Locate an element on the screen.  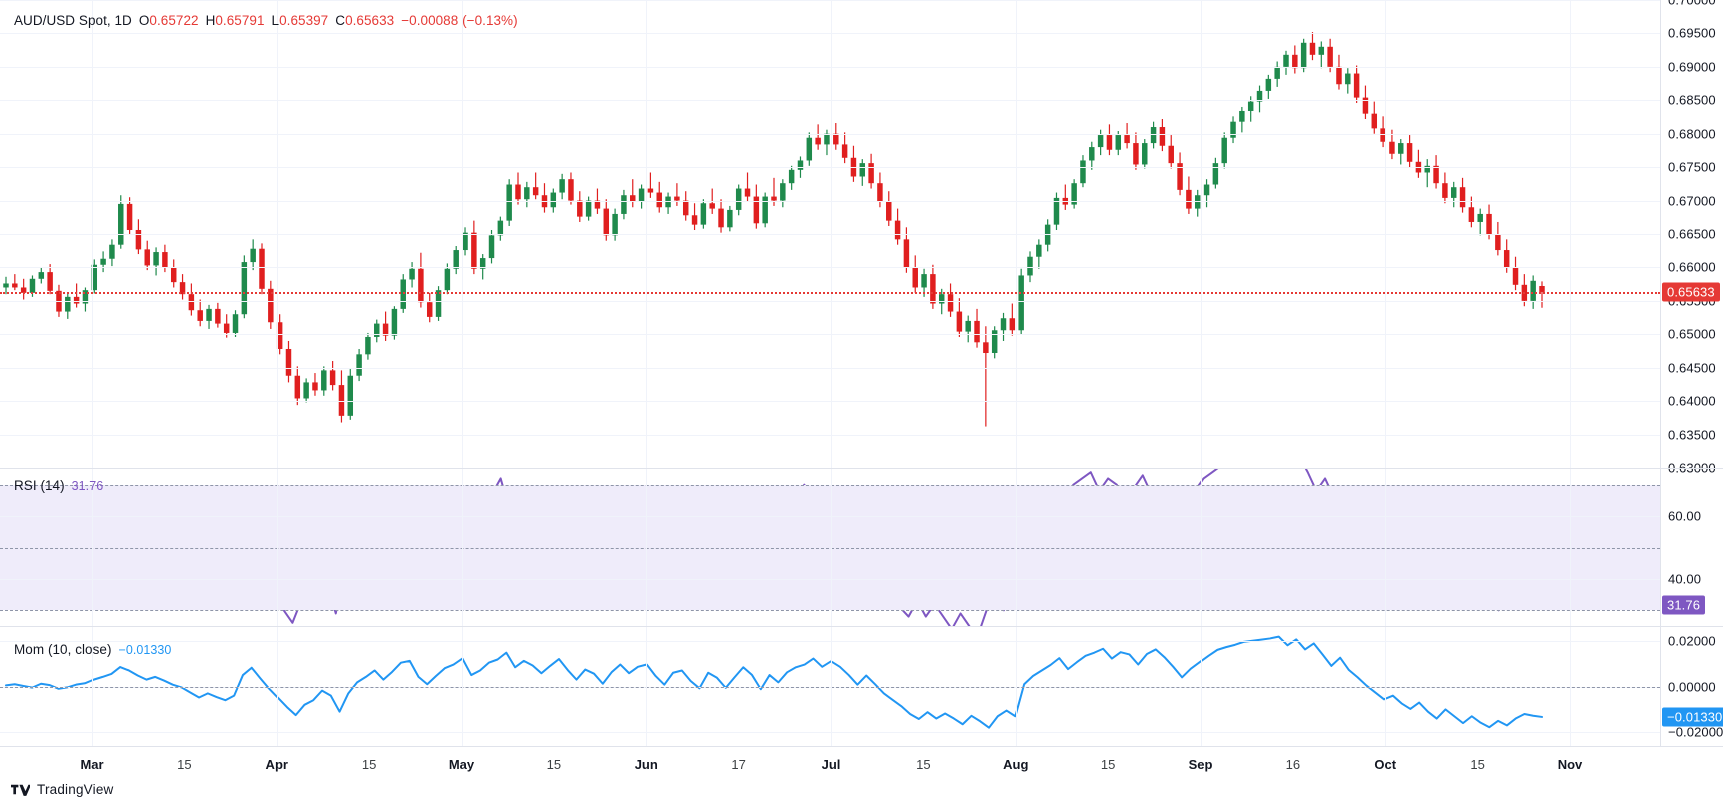
rsi-axis-label: 60.00 is located at coordinates (1685, 516).